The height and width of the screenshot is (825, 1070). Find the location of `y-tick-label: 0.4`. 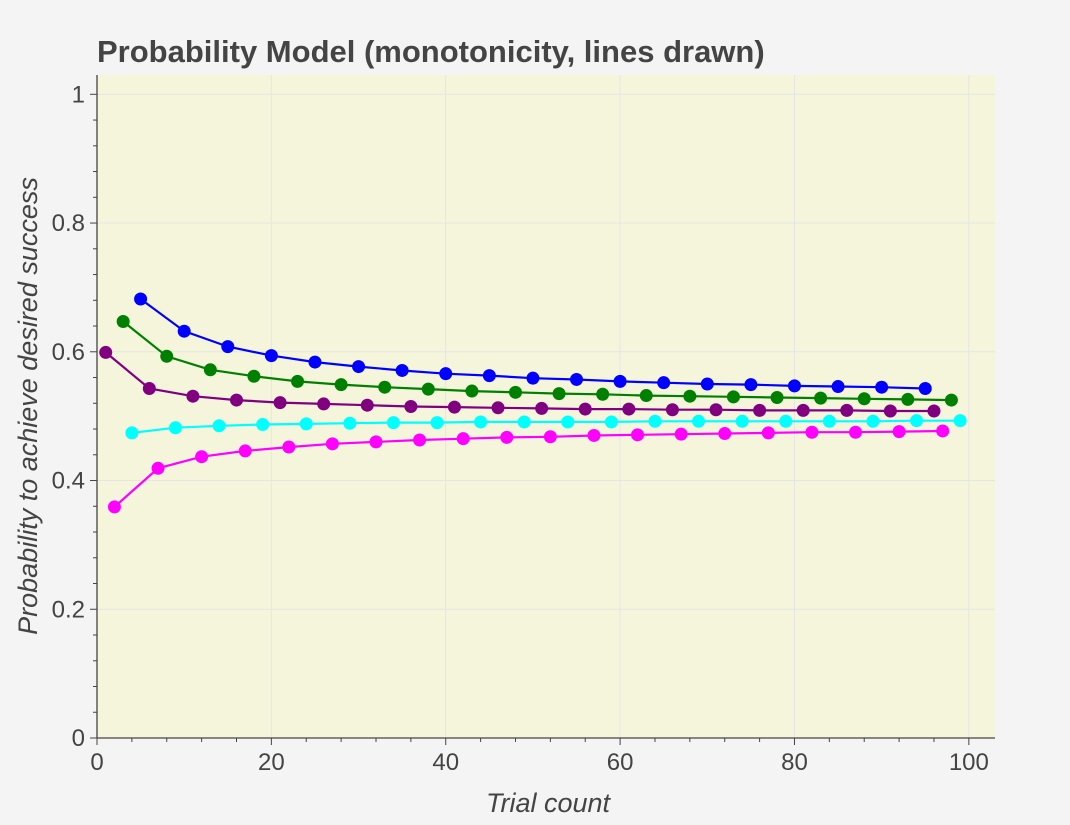

y-tick-label: 0.4 is located at coordinates (68, 481).